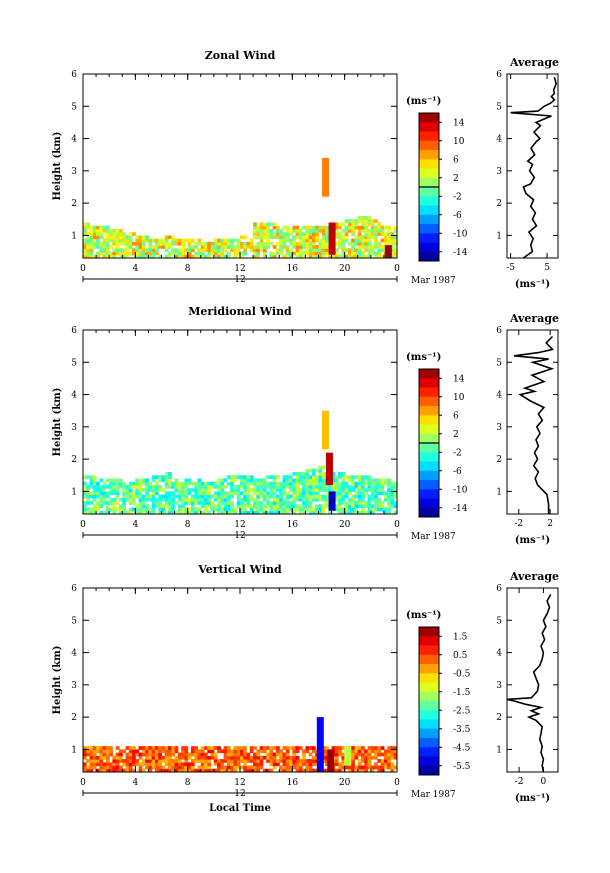 Image resolution: width=610 pixels, height=873 pixels. I want to click on colorbar-units: (ms⁻¹), so click(423, 615).